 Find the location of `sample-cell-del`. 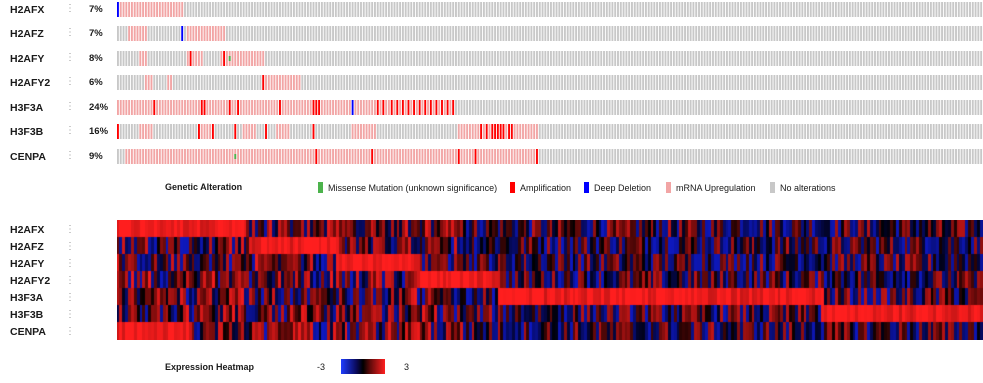

sample-cell-del is located at coordinates (182, 33).